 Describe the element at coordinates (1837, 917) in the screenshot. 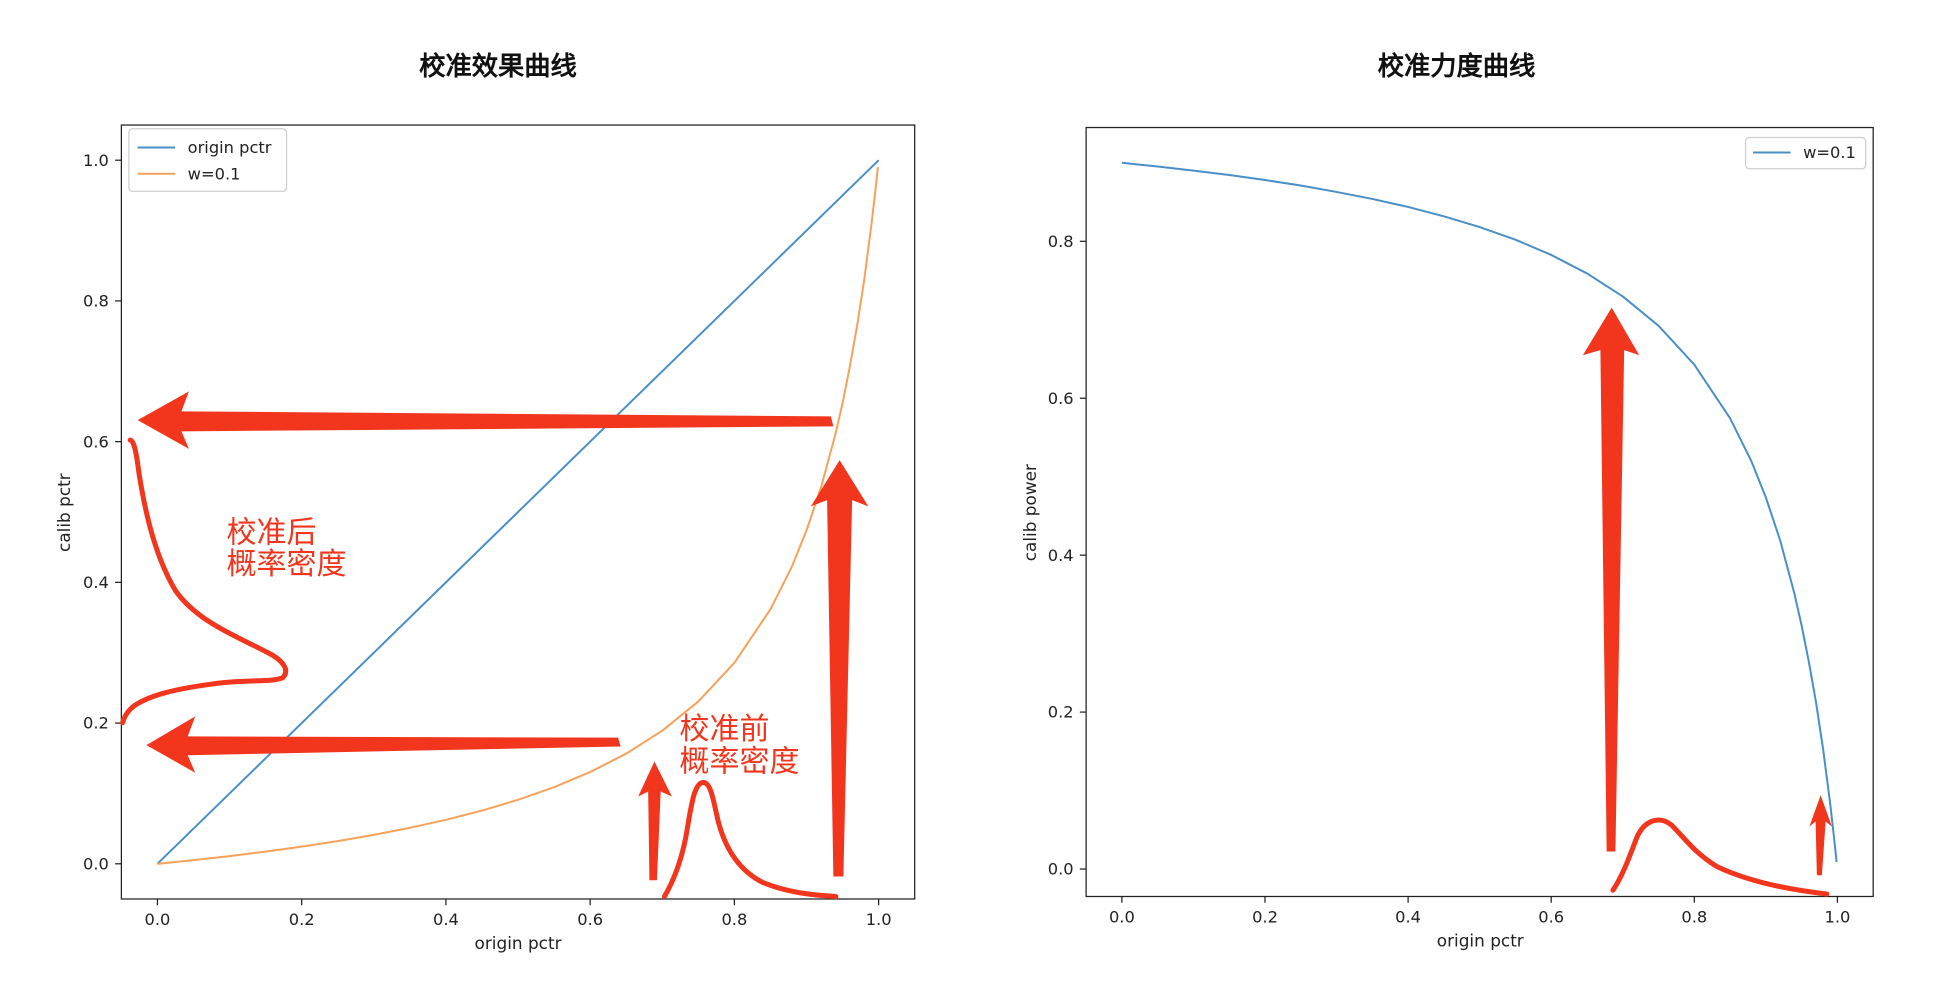

I see `chart-2-x-tick-label-5: 1.0` at that location.